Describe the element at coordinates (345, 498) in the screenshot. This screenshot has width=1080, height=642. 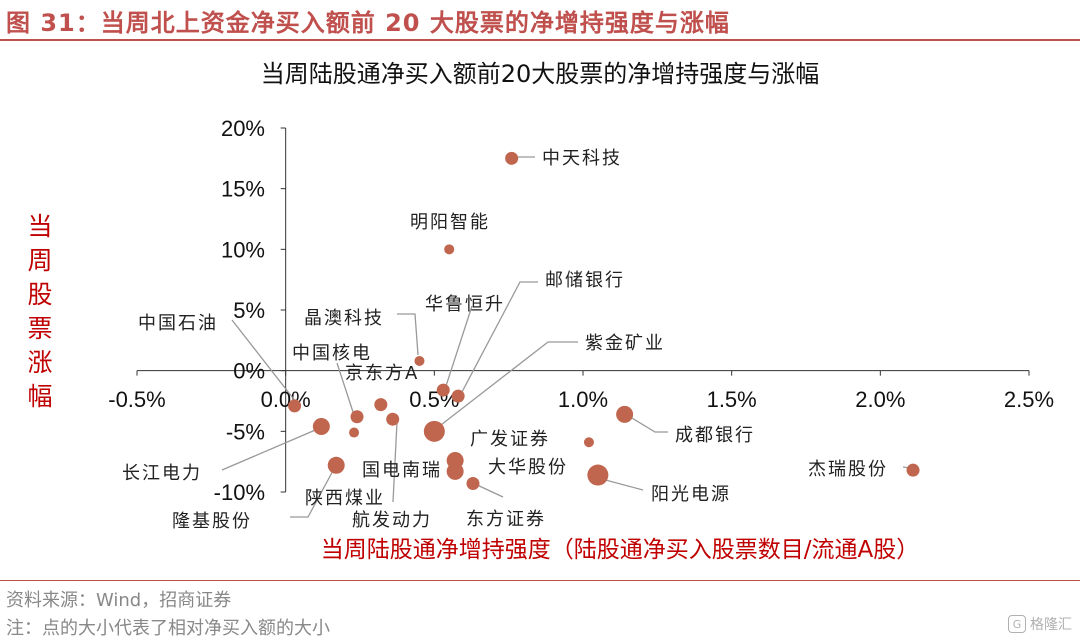
I see `point-label: 陕西煤业` at that location.